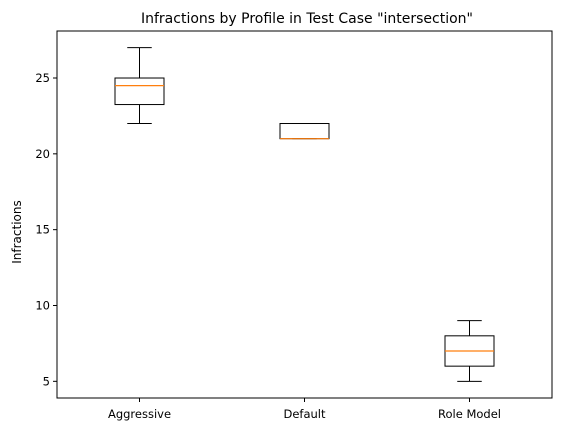 The image size is (563, 433). What do you see at coordinates (17, 232) in the screenshot?
I see `y-axis-label: Infractions` at bounding box center [17, 232].